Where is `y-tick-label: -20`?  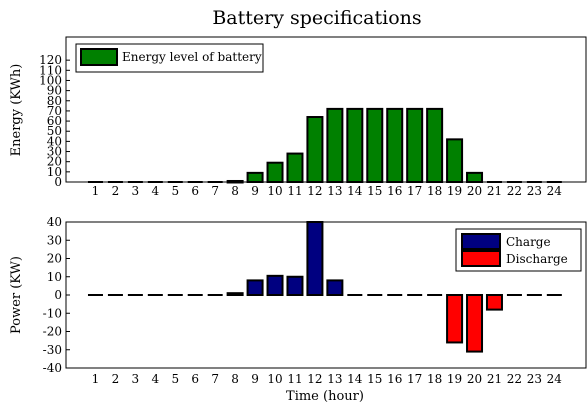
y-tick-label: -20 is located at coordinates (52, 332).